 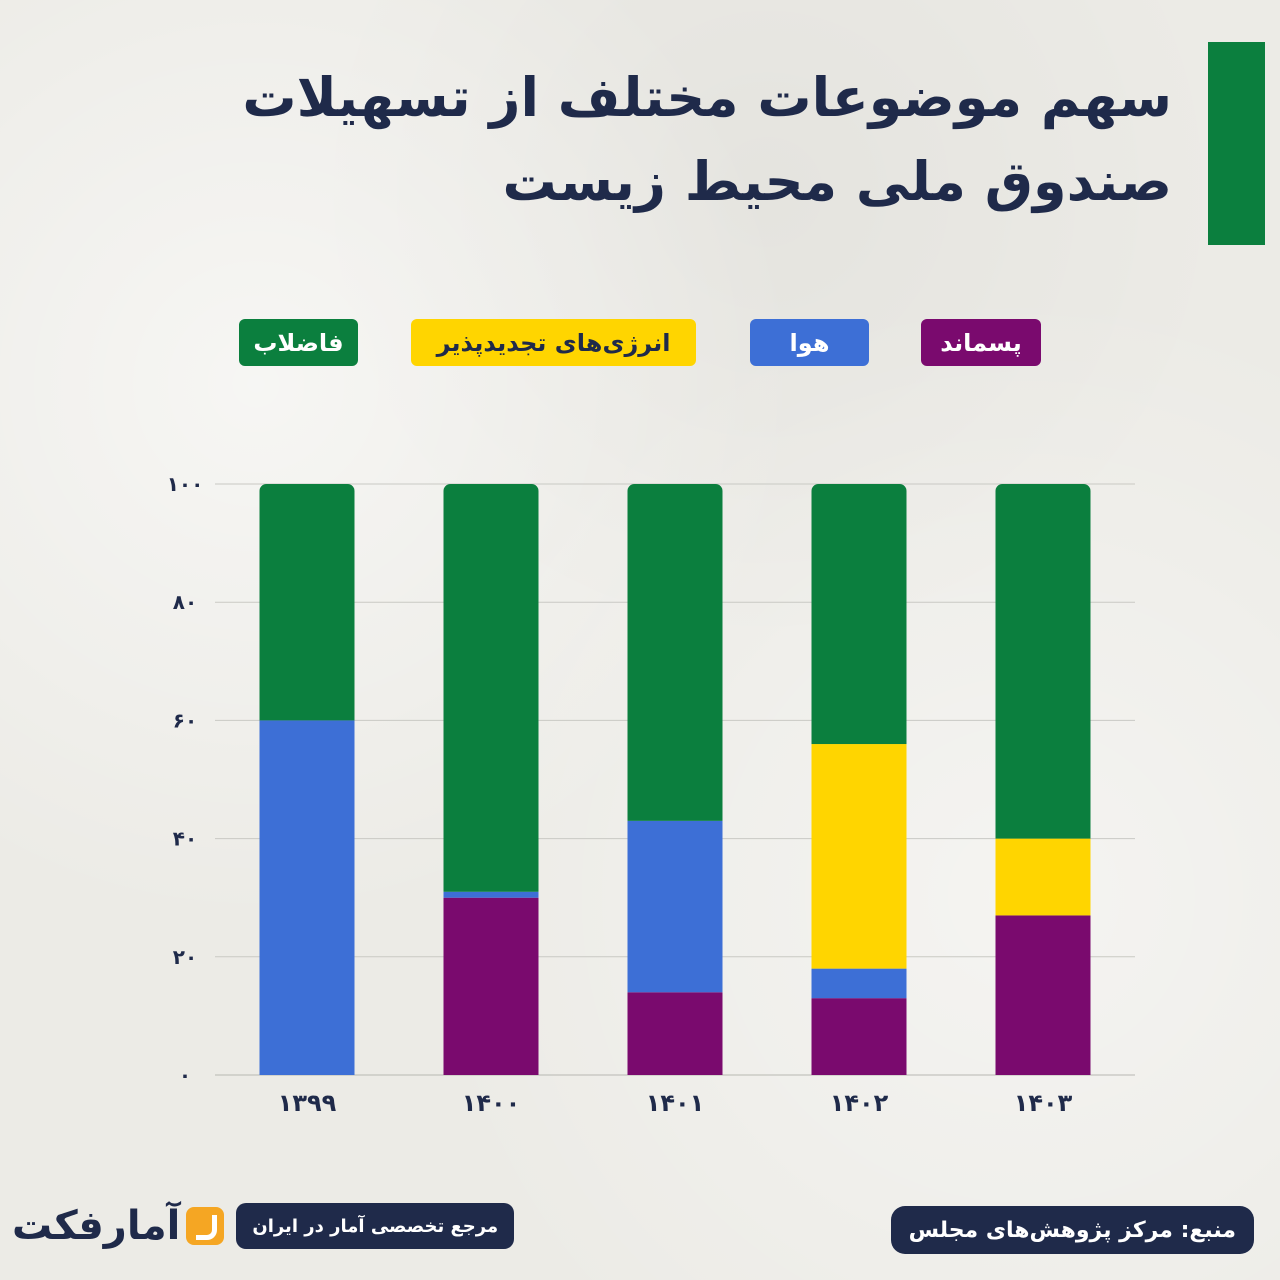 I want to click on legend-label-air: هوا, so click(x=809, y=342).